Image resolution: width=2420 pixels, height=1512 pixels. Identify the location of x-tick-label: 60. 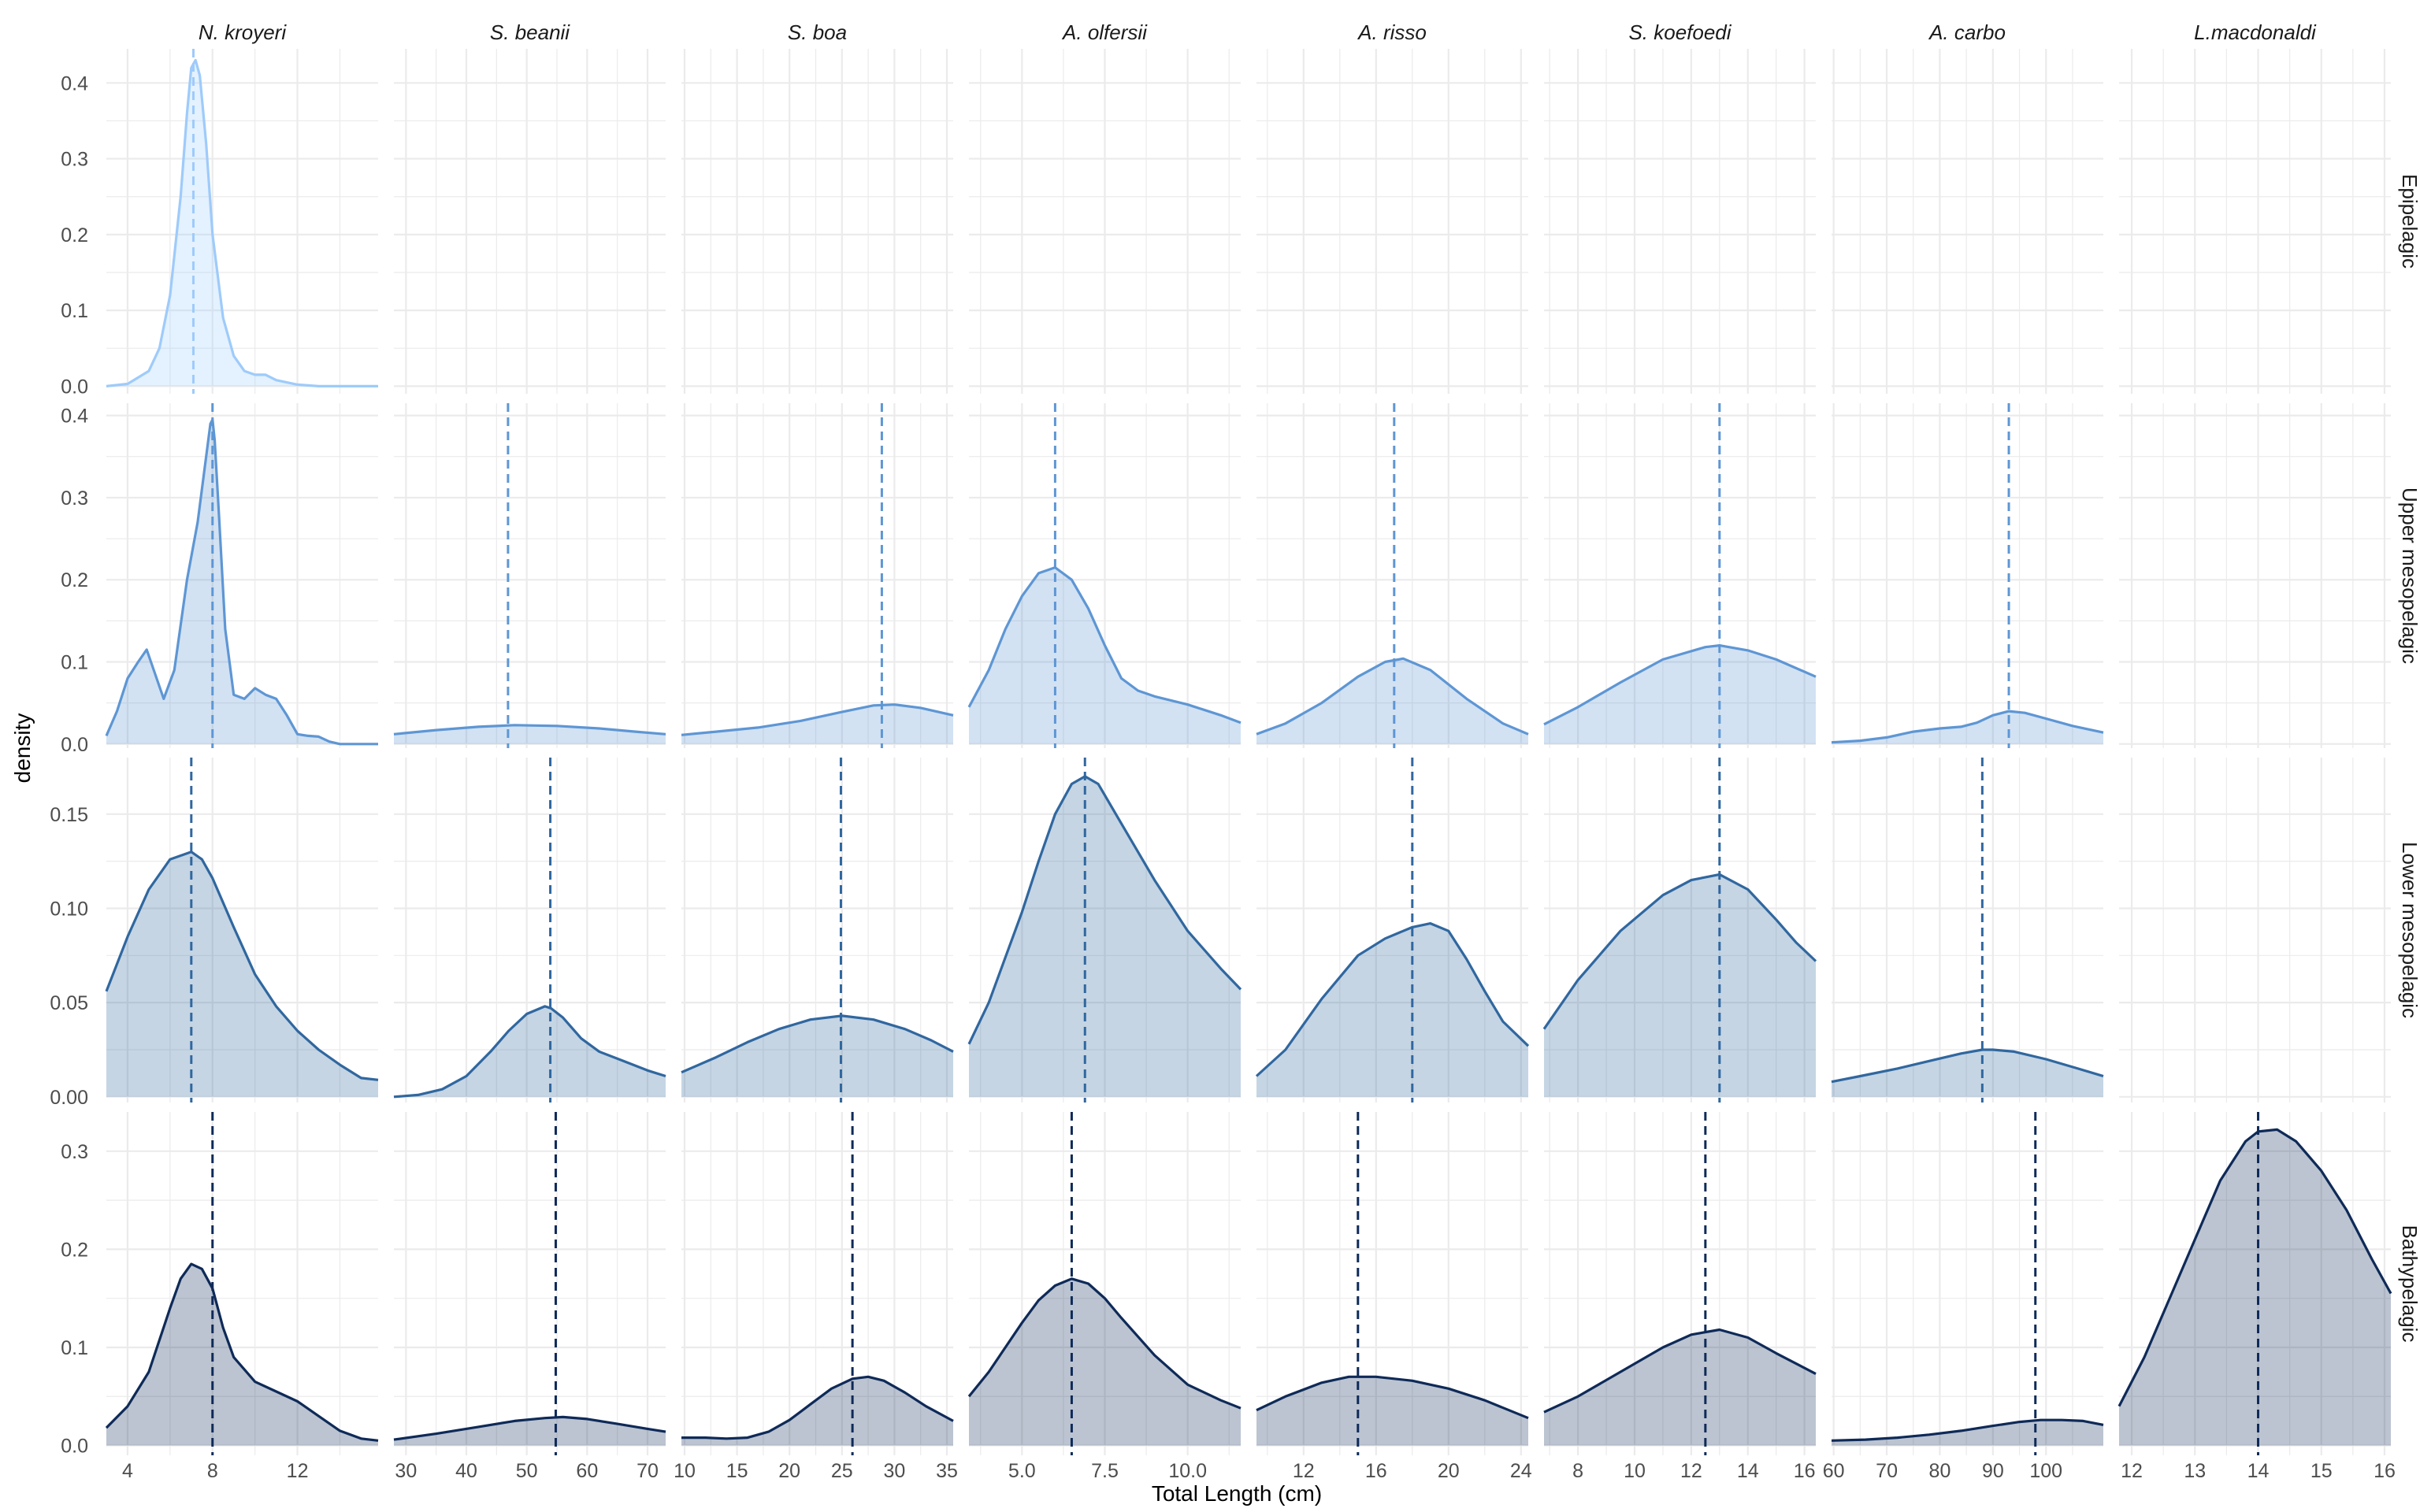
(1834, 1471).